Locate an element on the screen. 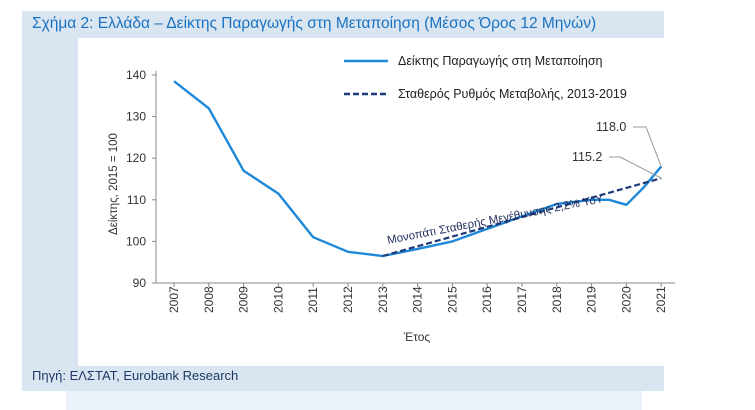 The image size is (755, 410). x-tick-label: 2010 is located at coordinates (278, 299).